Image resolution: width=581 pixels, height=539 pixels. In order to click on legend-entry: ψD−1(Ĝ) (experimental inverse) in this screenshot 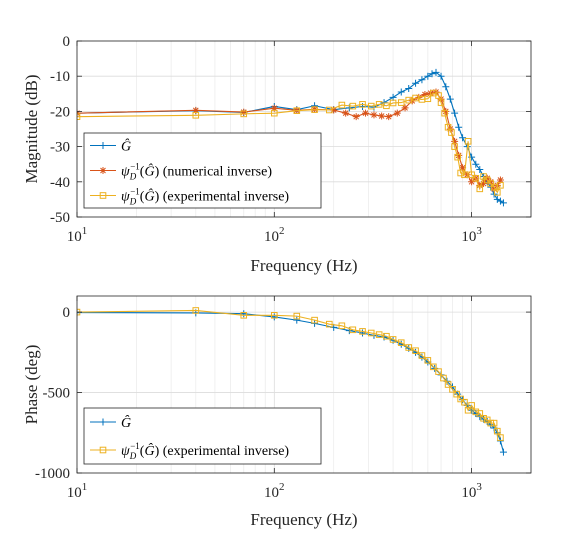, I will do `click(189, 197)`.